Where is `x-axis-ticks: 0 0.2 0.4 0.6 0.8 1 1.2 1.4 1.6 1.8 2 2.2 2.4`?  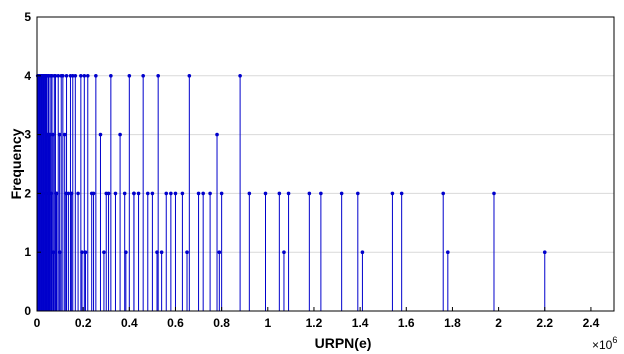
x-axis-ticks: 0 0.2 0.4 0.6 0.8 1 1.2 1.4 1.6 1.8 2 2.2 2.4 is located at coordinates (317, 318).